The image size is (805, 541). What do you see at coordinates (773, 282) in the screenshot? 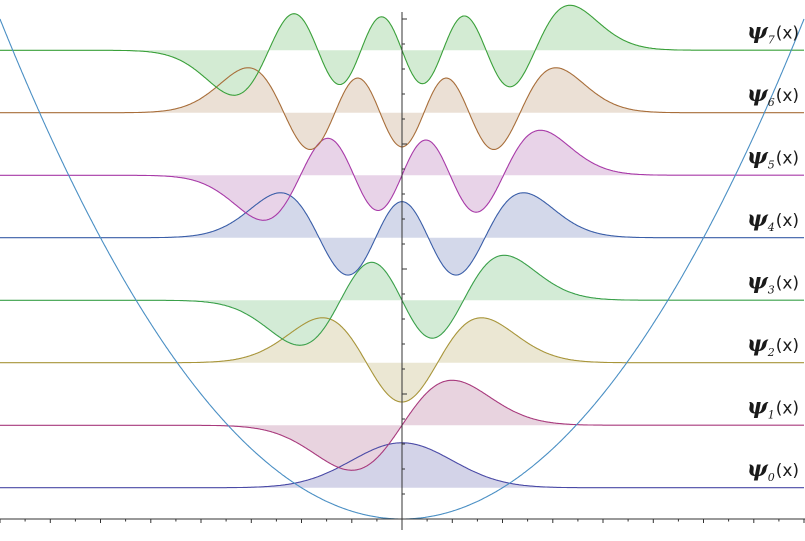
I see `psi-3-label: ψ3(x)` at bounding box center [773, 282].